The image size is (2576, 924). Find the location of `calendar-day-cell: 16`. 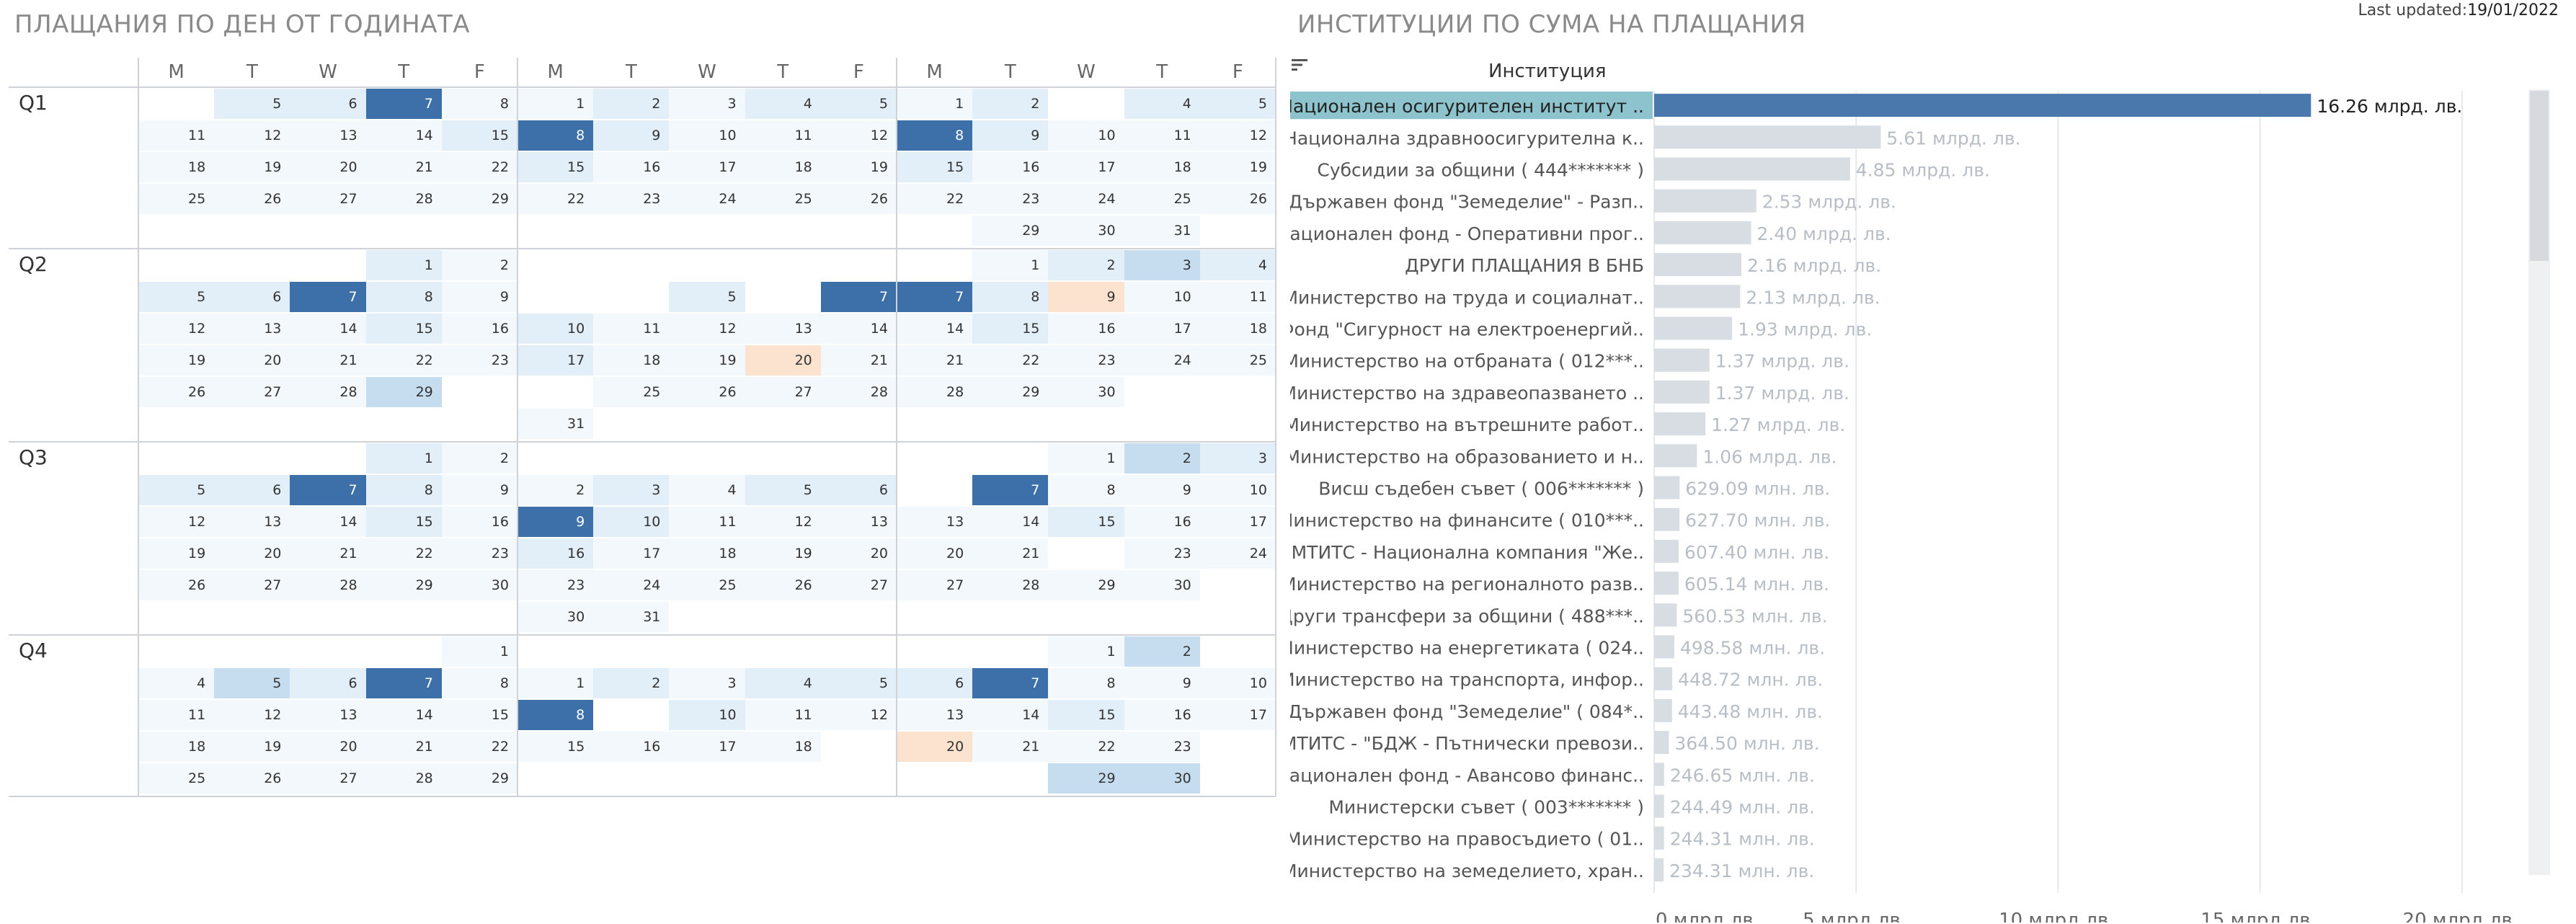

calendar-day-cell: 16 is located at coordinates (631, 747).